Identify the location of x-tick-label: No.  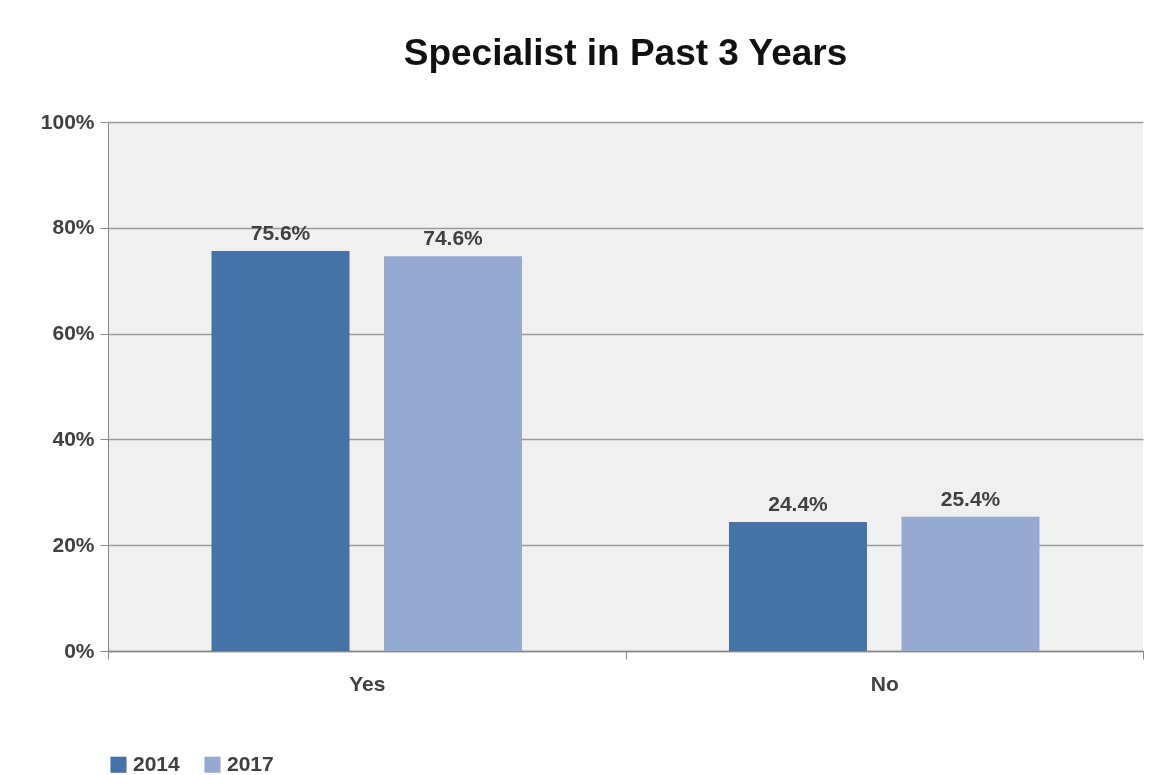
(884, 683).